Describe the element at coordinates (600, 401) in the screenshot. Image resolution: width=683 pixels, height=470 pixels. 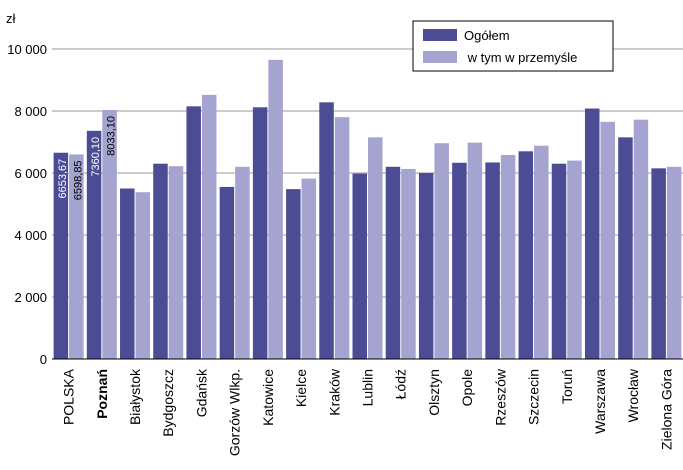
I see `x-tick-label: Warszawa` at that location.